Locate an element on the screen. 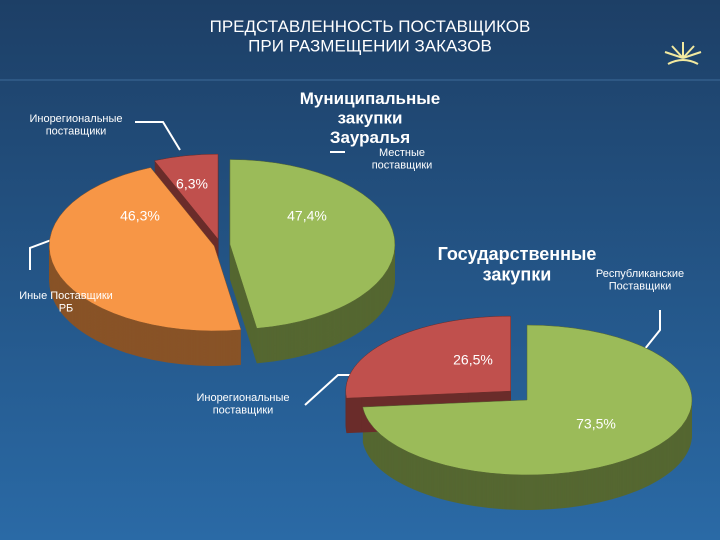  category-label: Республиканские Поставщики is located at coordinates (640, 280).